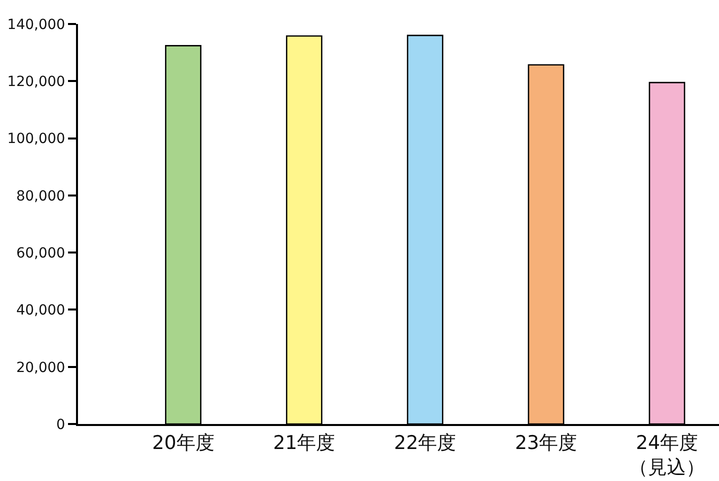 This screenshot has width=719, height=481. Describe the element at coordinates (666, 455) in the screenshot. I see `x-tick-label: 24年度（見込）` at that location.